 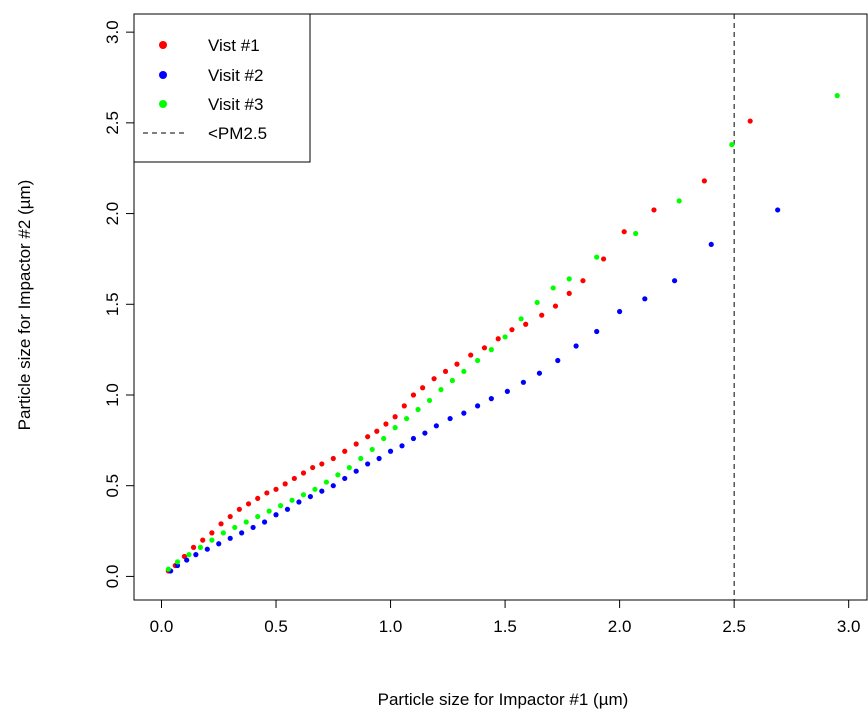 I want to click on x-tick-label: 2.0, so click(x=620, y=626).